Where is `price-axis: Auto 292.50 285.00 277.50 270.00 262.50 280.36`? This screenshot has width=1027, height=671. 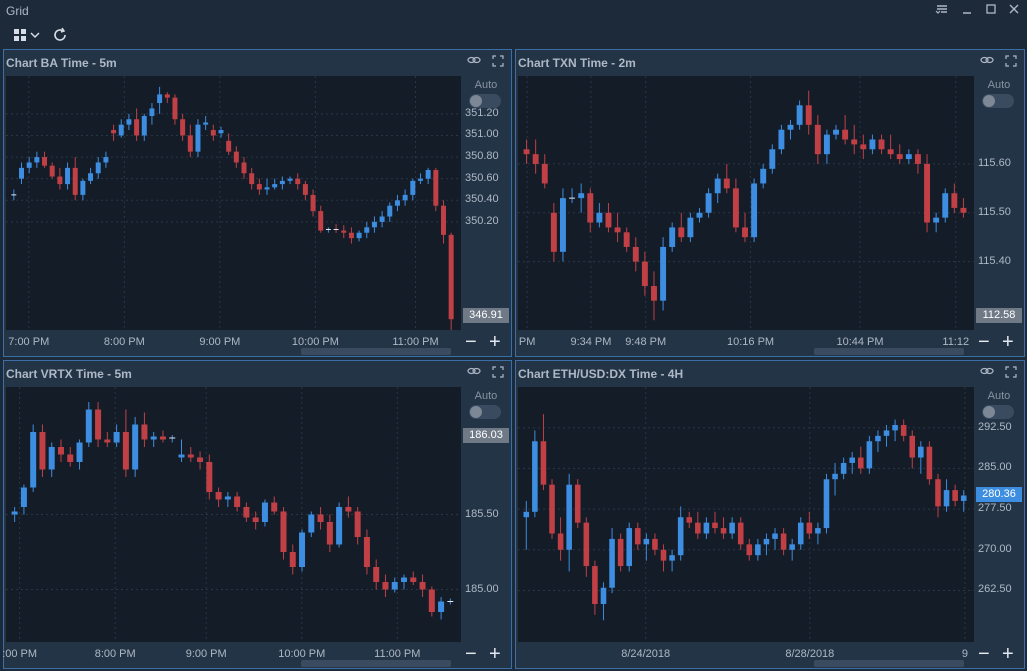 price-axis: Auto 292.50 285.00 277.50 270.00 262.50 280.36 is located at coordinates (999, 514).